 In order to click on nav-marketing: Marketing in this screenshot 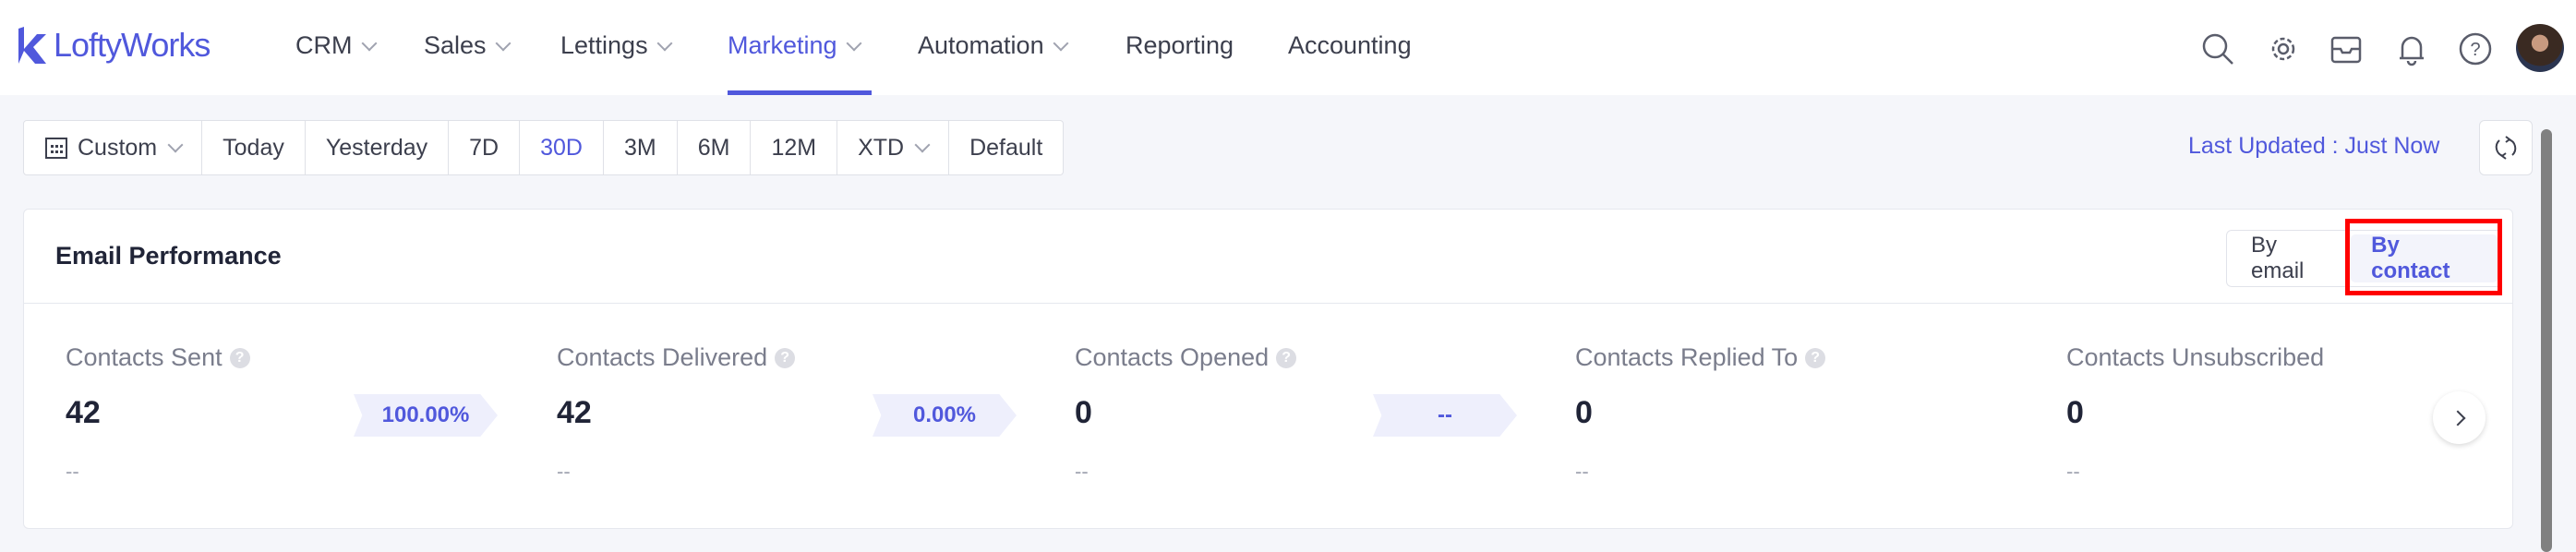, I will do `click(795, 45)`.